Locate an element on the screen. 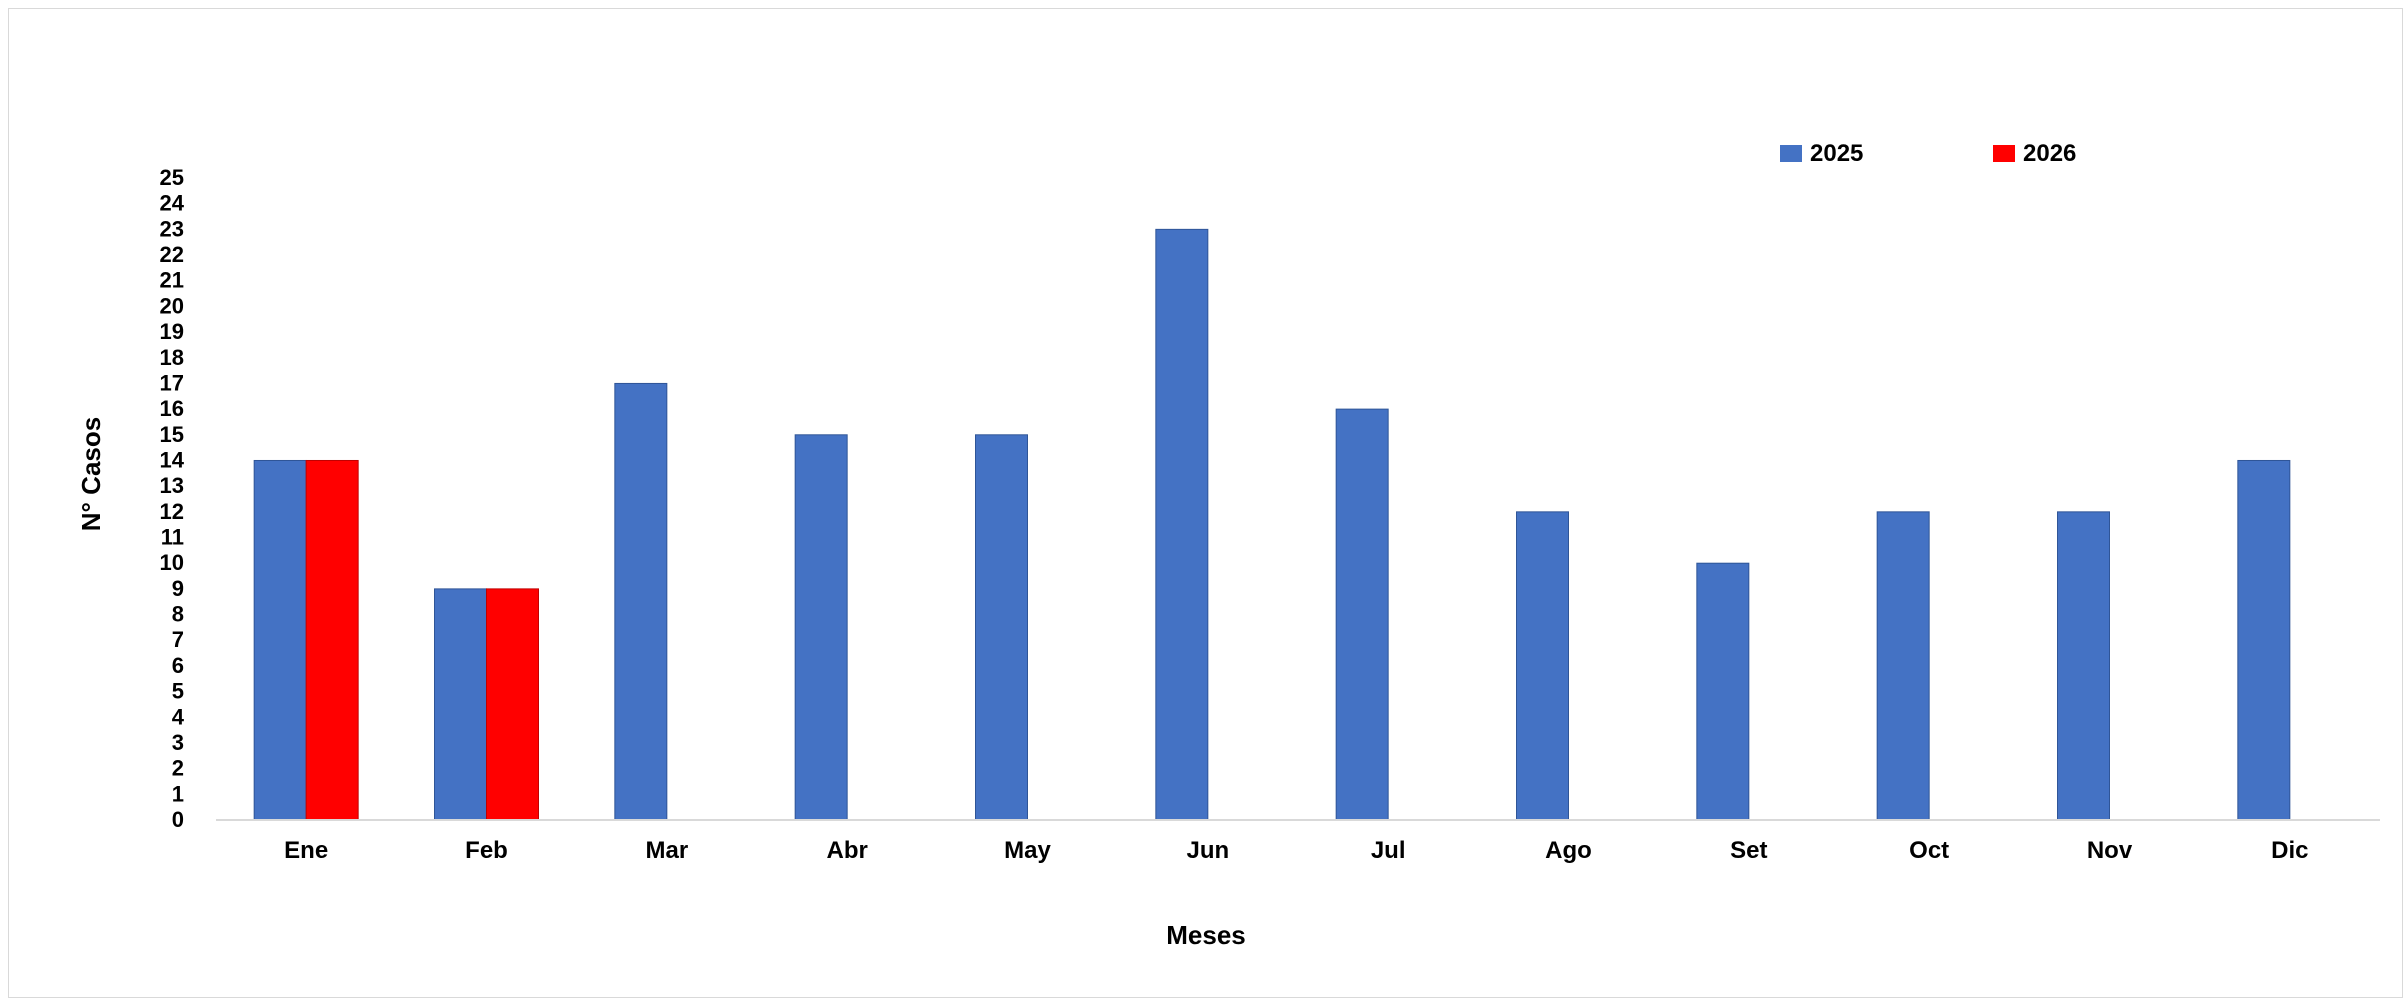  x-axis-title: Meses is located at coordinates (1206, 935).